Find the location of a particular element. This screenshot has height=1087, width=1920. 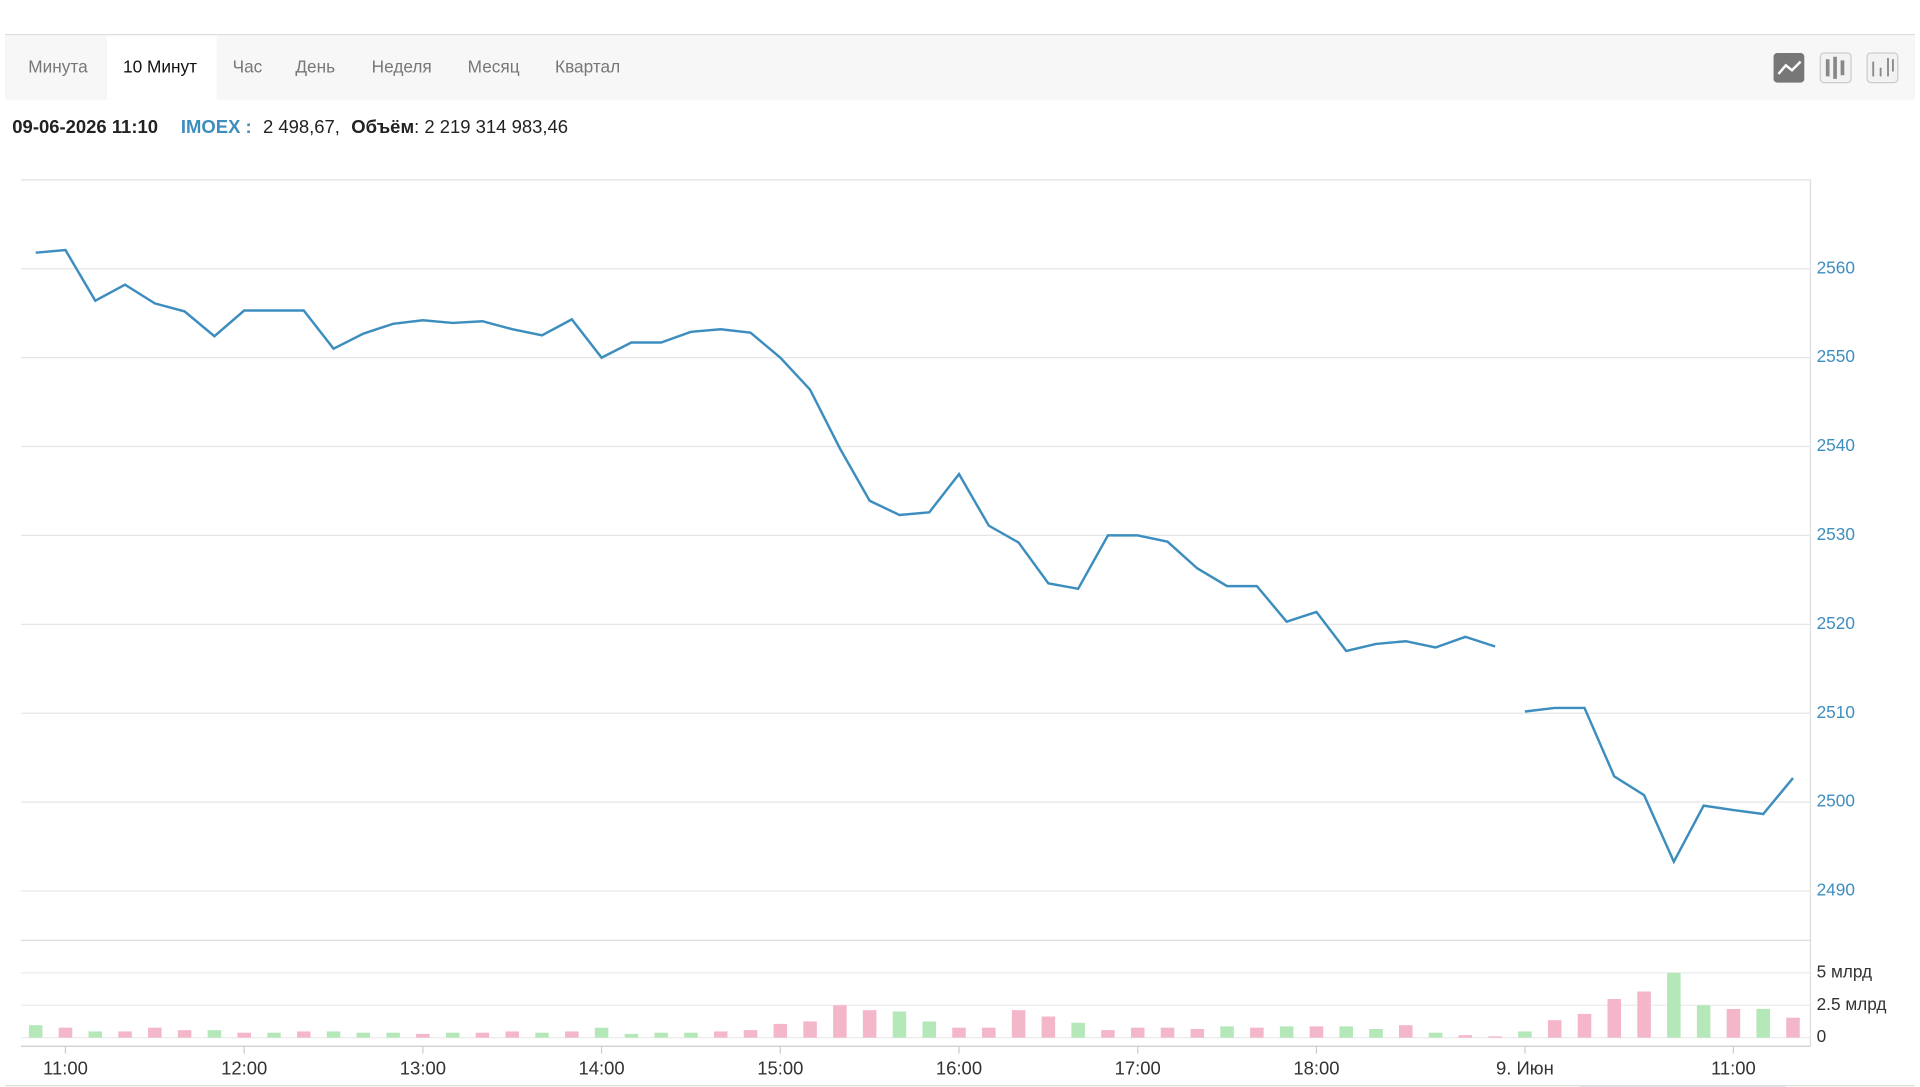

price-line is located at coordinates (1659, 785).